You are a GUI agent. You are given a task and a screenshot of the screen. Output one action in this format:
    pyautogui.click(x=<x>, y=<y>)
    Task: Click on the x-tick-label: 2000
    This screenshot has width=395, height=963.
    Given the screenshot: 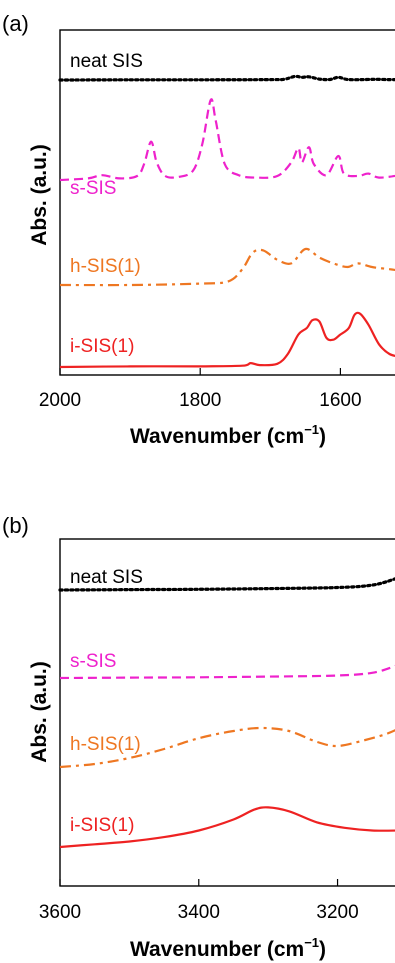 What is the action you would take?
    pyautogui.click(x=60, y=400)
    